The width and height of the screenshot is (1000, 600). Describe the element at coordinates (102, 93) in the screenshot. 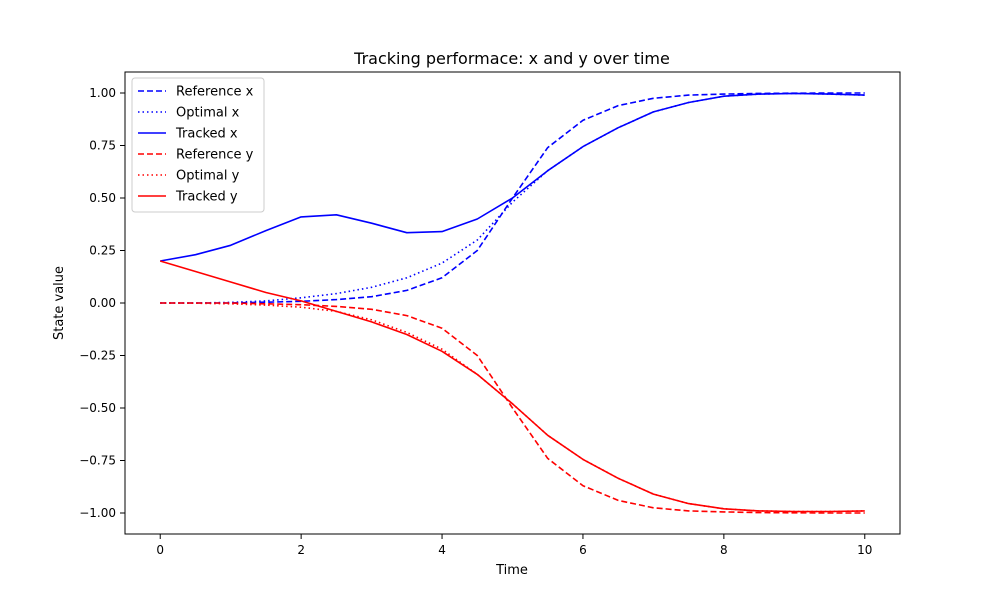

I see `y-tick-label: 1.00` at that location.